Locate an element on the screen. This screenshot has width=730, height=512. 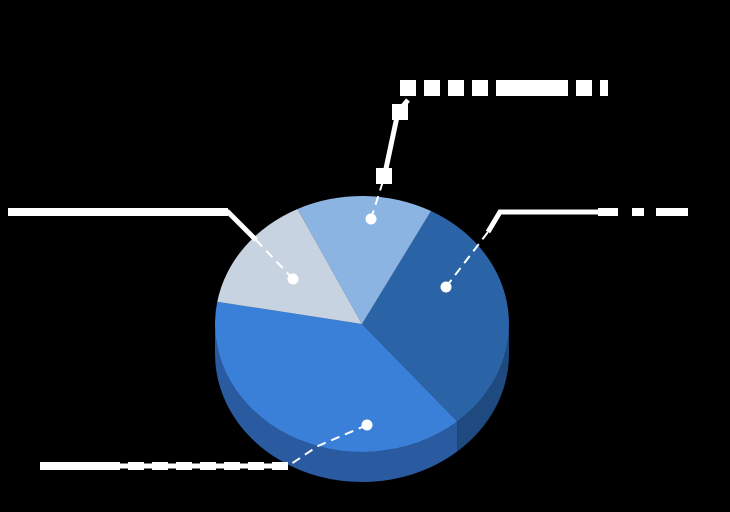
pie-side-layer is located at coordinates (362, 403).